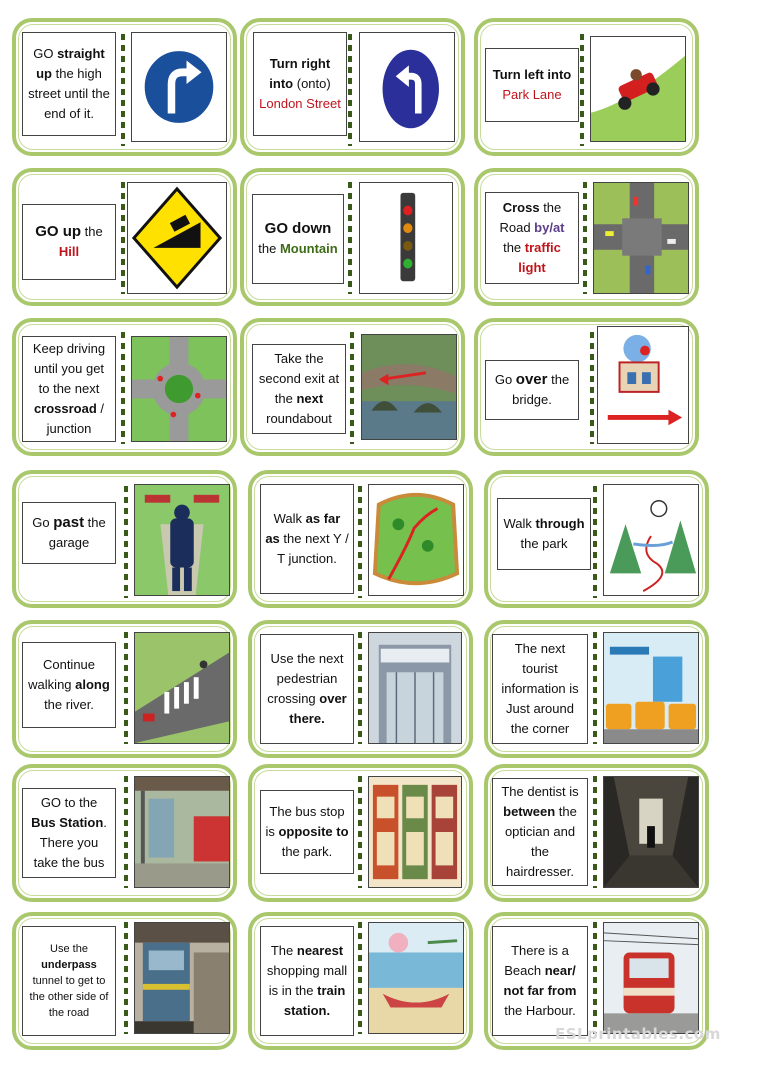  What do you see at coordinates (298, 228) in the screenshot?
I see `text-segment: GO down` at bounding box center [298, 228].